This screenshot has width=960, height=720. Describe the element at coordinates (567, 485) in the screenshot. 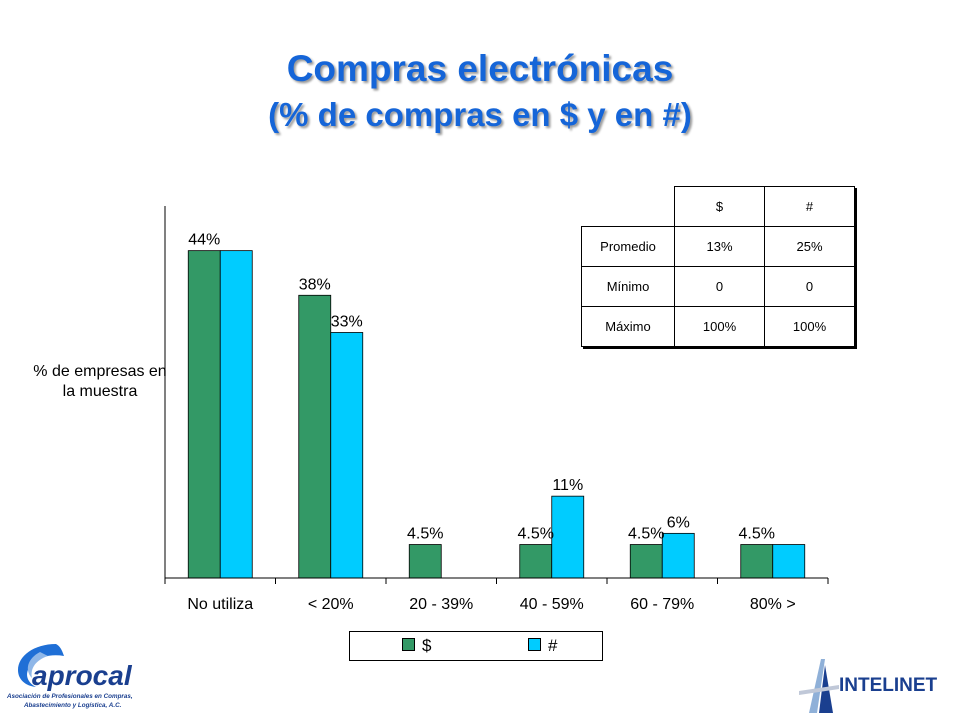

I see `data-label: 11%` at that location.